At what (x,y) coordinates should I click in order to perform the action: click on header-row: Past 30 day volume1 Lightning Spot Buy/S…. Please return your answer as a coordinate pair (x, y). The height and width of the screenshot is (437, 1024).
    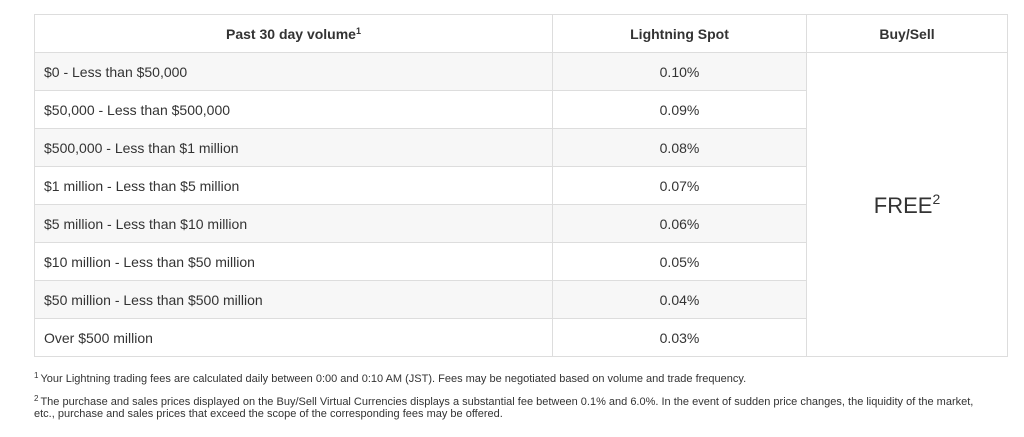
    Looking at the image, I should click on (521, 33).